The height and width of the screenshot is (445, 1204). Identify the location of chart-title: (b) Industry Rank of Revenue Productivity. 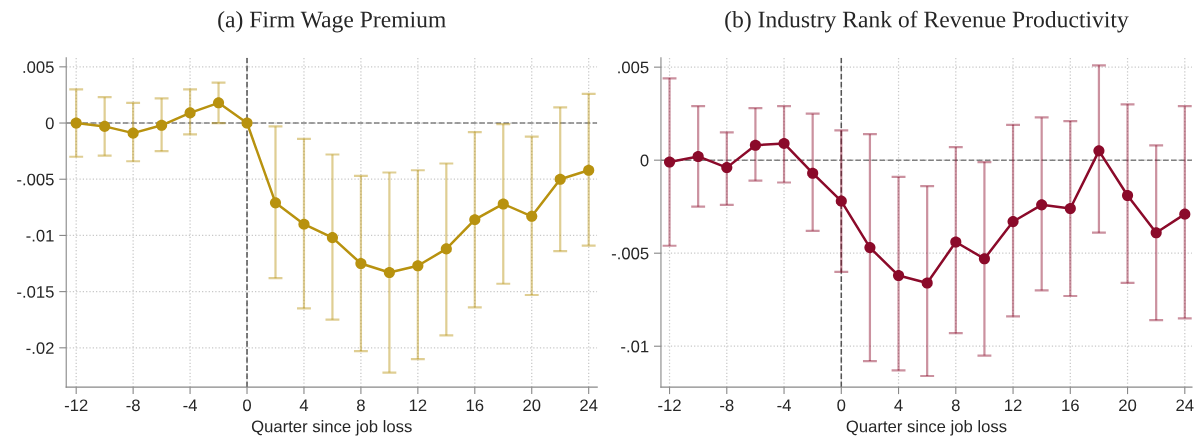
(927, 21).